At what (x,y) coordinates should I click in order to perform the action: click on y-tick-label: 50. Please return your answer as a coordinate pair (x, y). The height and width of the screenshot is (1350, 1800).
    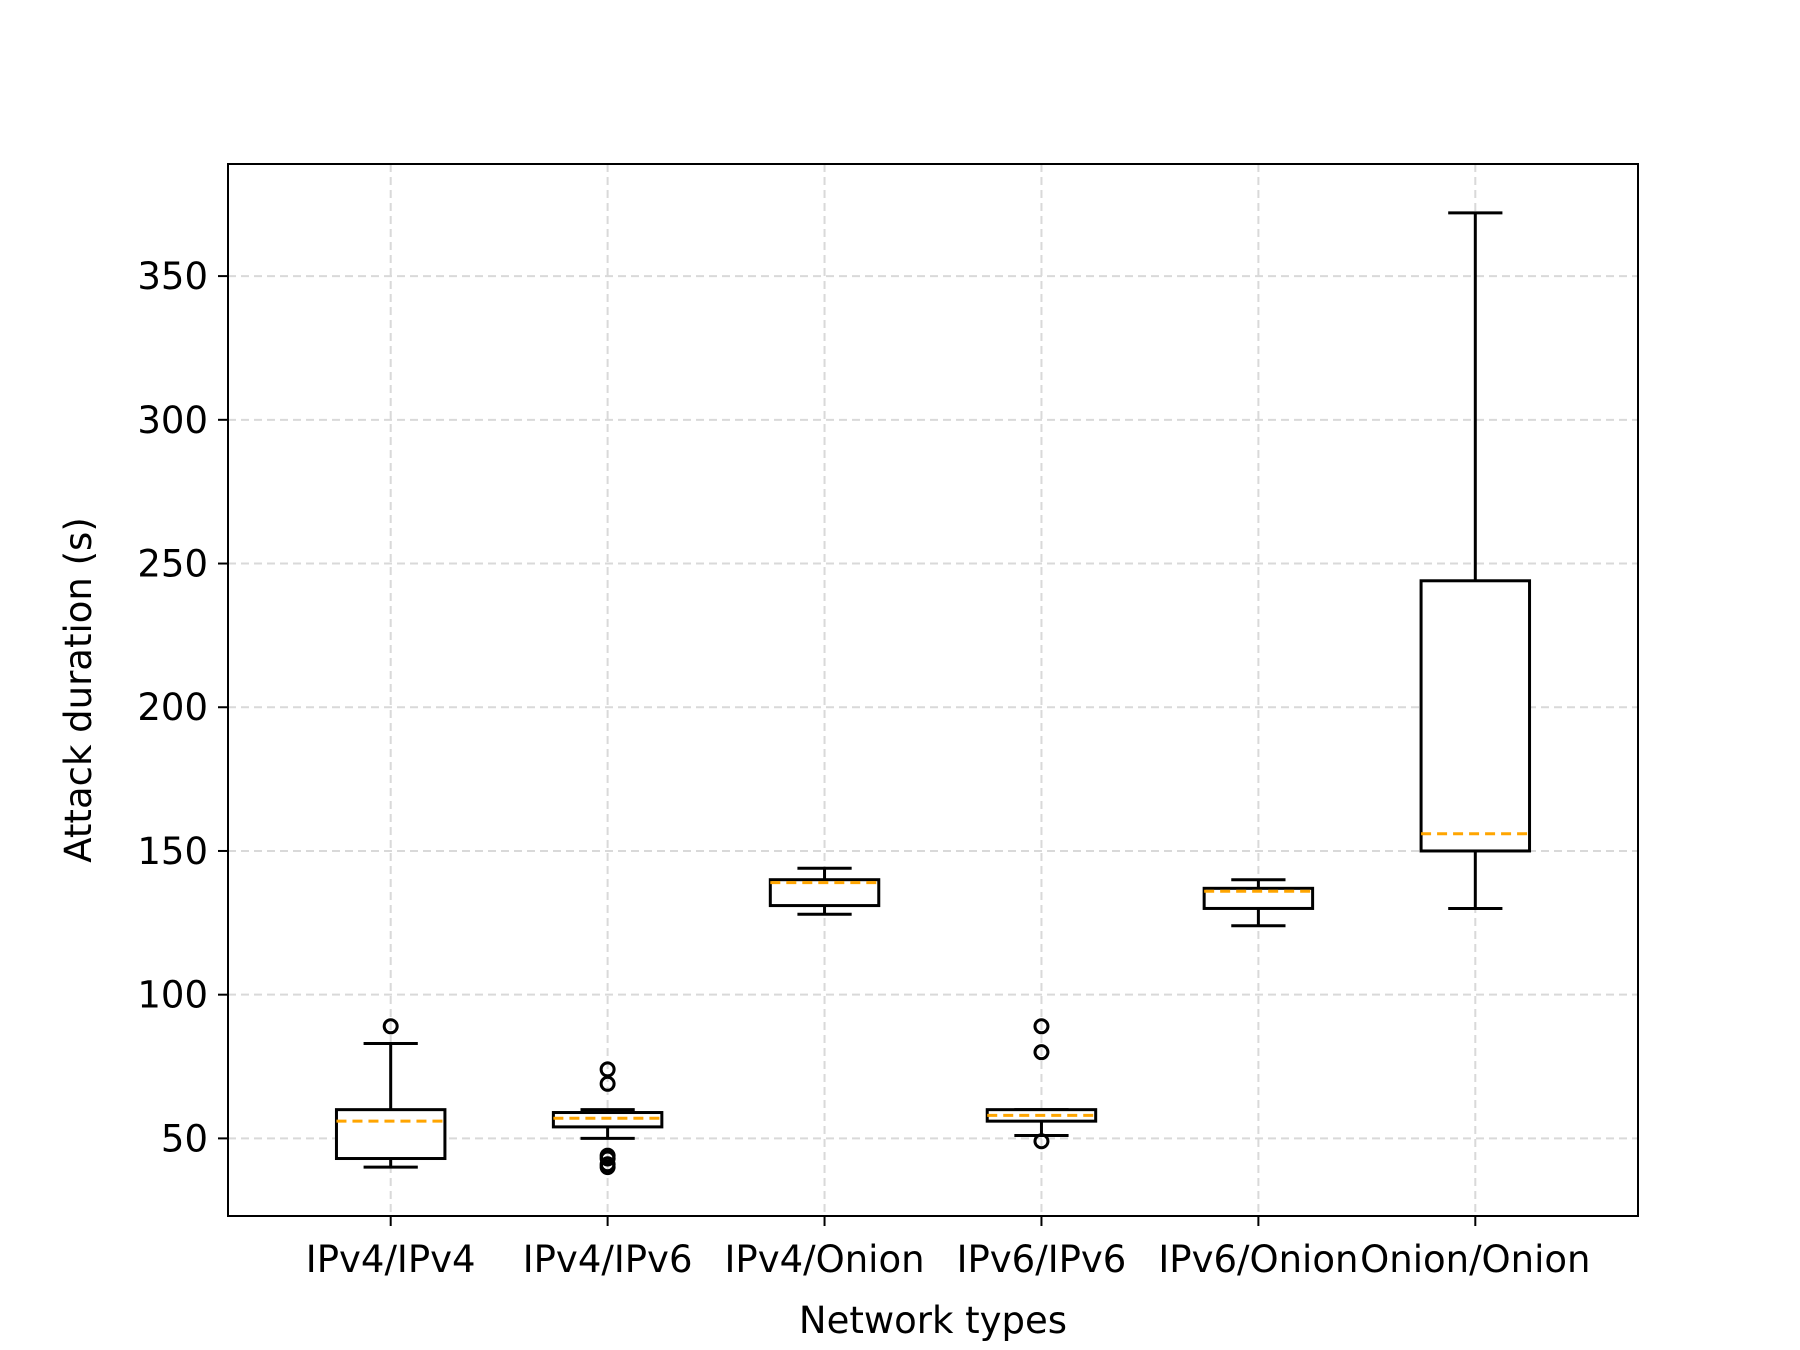
    Looking at the image, I should click on (184, 1138).